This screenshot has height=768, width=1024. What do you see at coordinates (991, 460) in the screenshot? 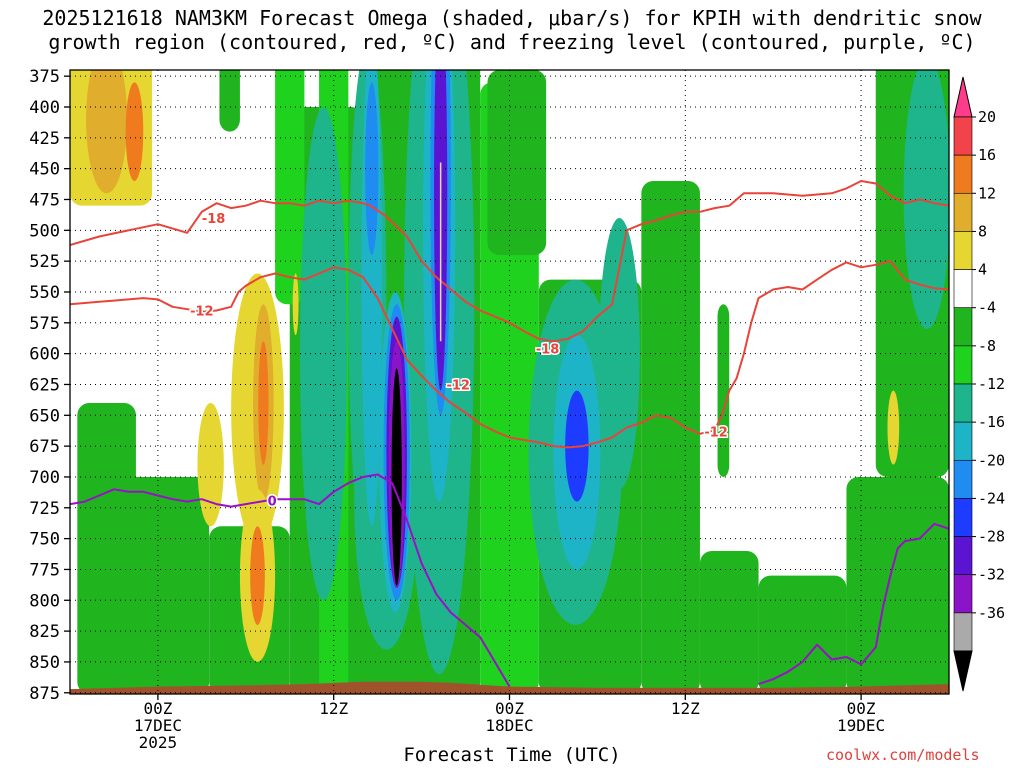
I see `colorbar-label: -20` at bounding box center [991, 460].